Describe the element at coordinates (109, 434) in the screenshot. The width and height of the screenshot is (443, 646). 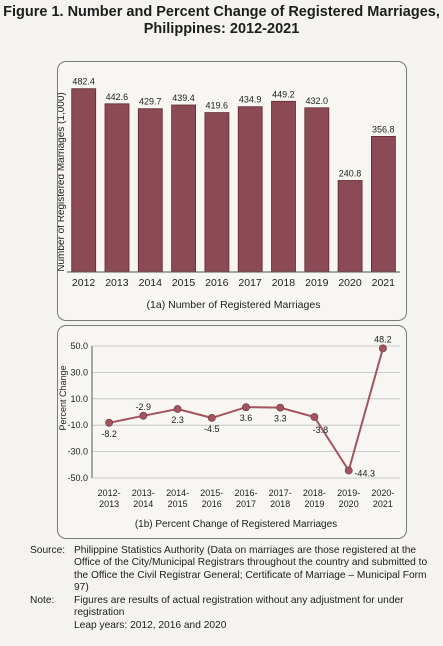
I see `line-value-label: -8.2` at that location.